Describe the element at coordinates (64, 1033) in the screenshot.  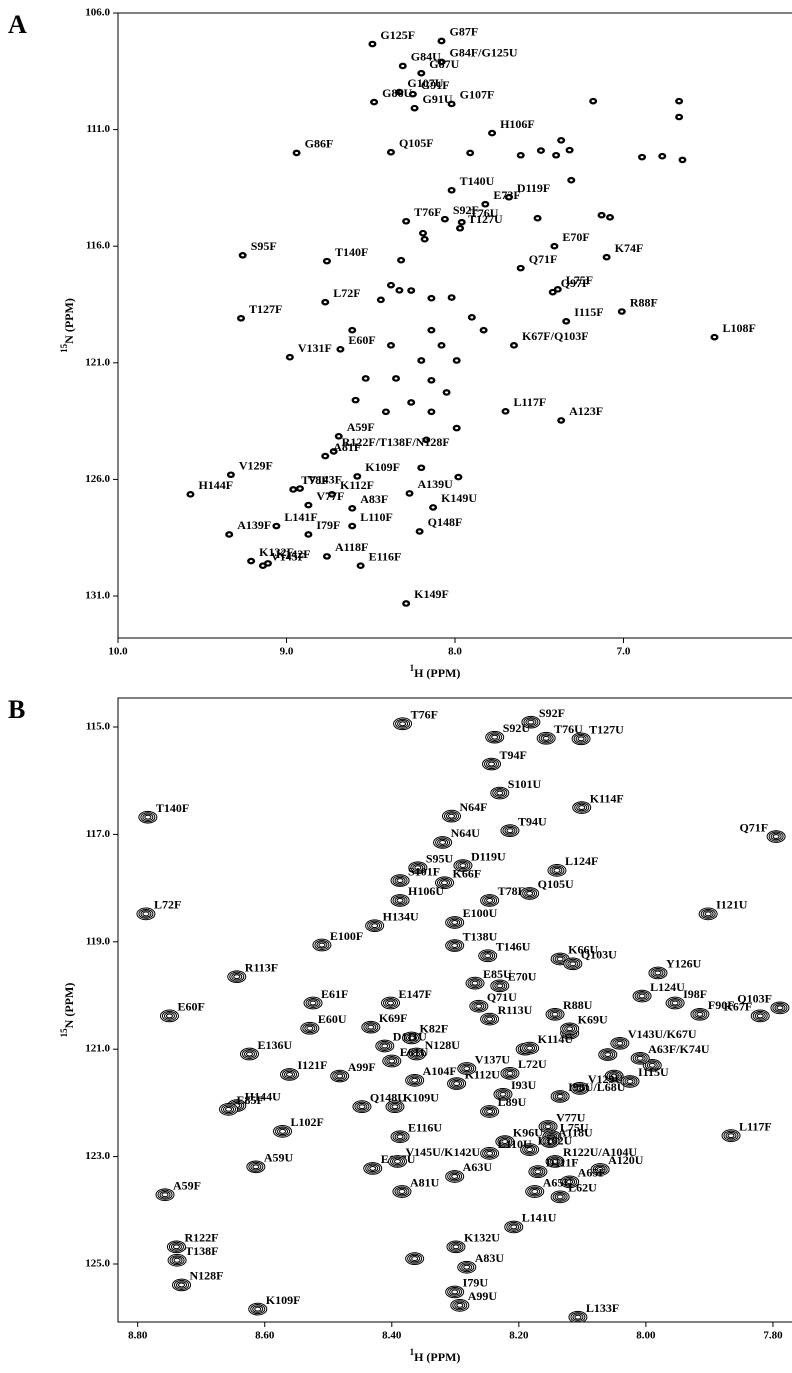
I see `y-axis-title-sup: 15` at that location.